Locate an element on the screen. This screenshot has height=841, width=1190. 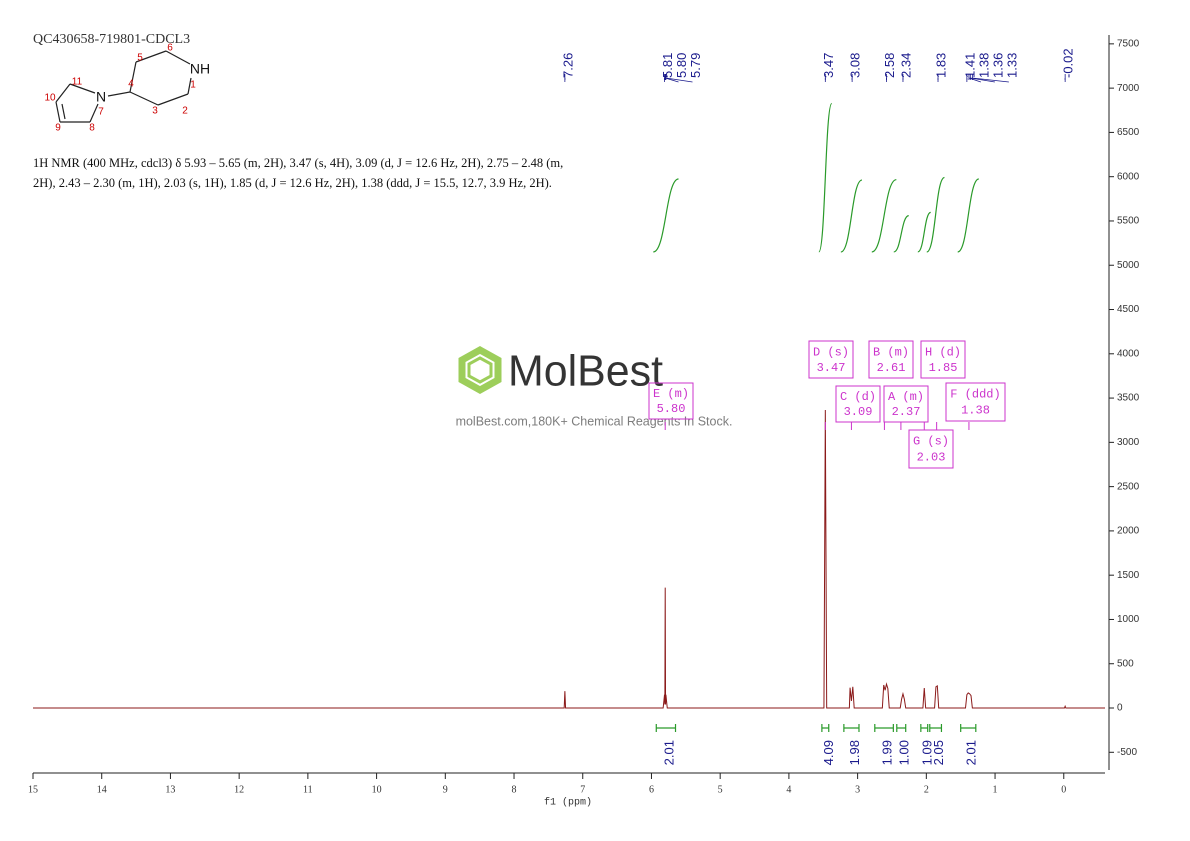
multiplet-shift: 3.09 is located at coordinates (858, 412).